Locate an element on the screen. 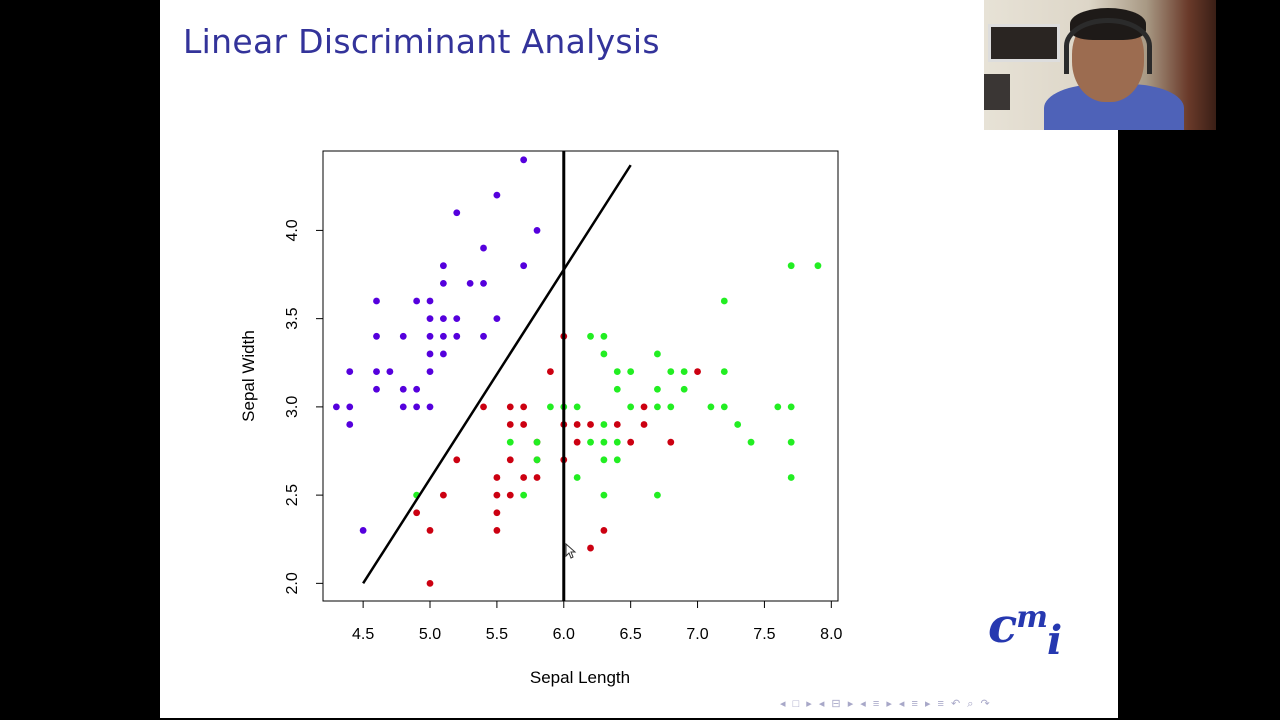 The height and width of the screenshot is (720, 1280). y-axis-ticks: 2.0 2.5 3.0 3.5 4.0 is located at coordinates (303, 406).